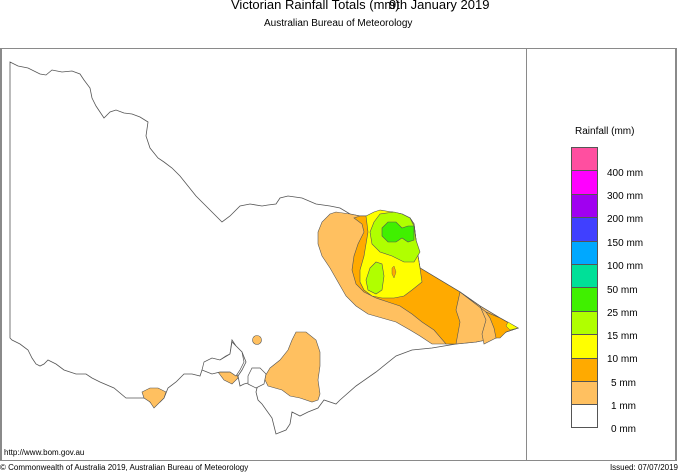  I want to click on legend-label-150: 150 mm, so click(625, 243).